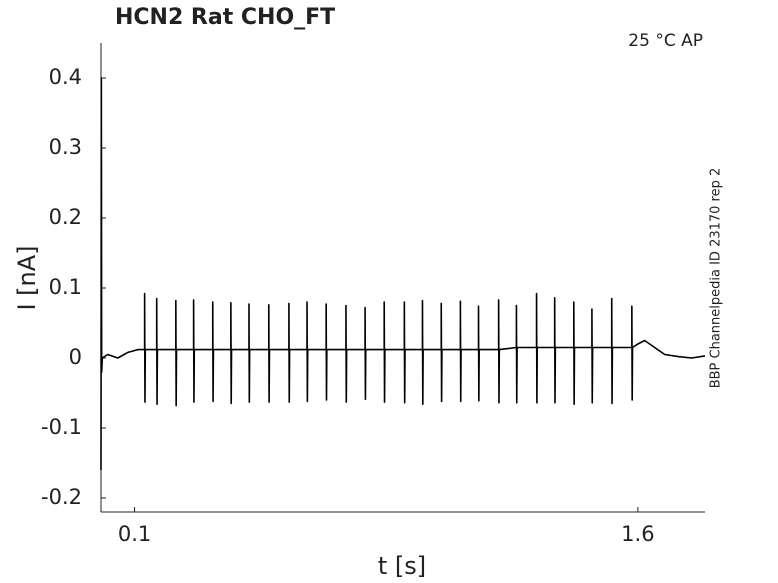 The image size is (778, 583). What do you see at coordinates (716, 278) in the screenshot?
I see `side-note: BBP Channelpedia ID 23170 rep 2` at bounding box center [716, 278].